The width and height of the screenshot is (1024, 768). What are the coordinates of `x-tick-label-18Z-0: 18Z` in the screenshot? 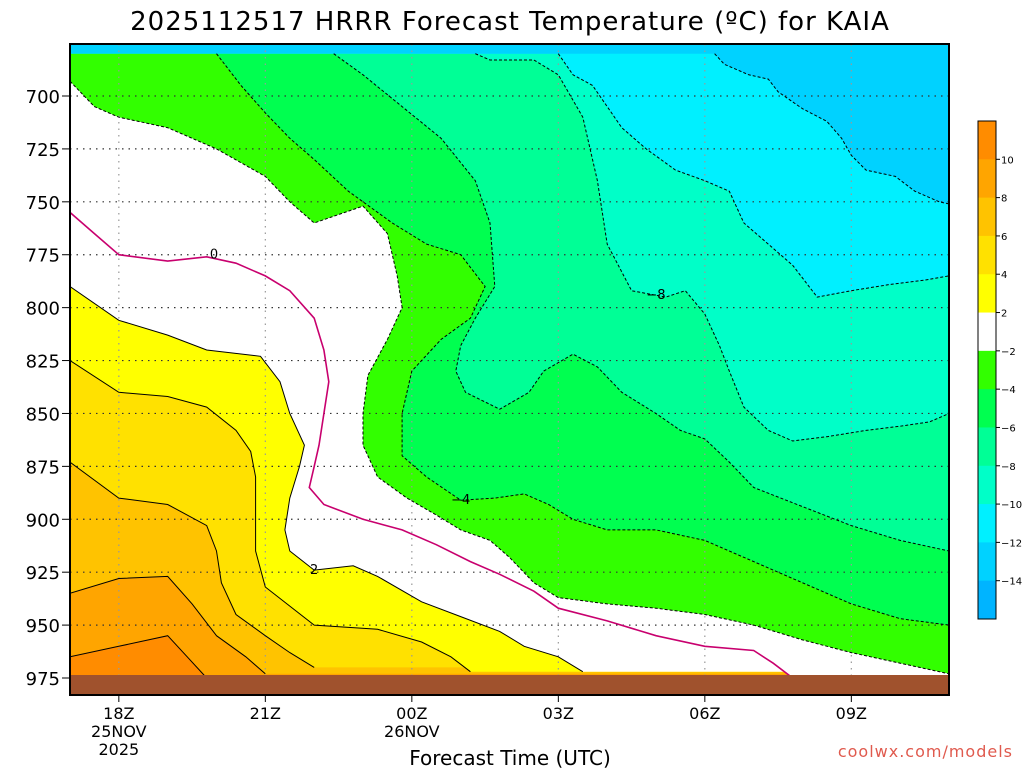 It's located at (118, 713).